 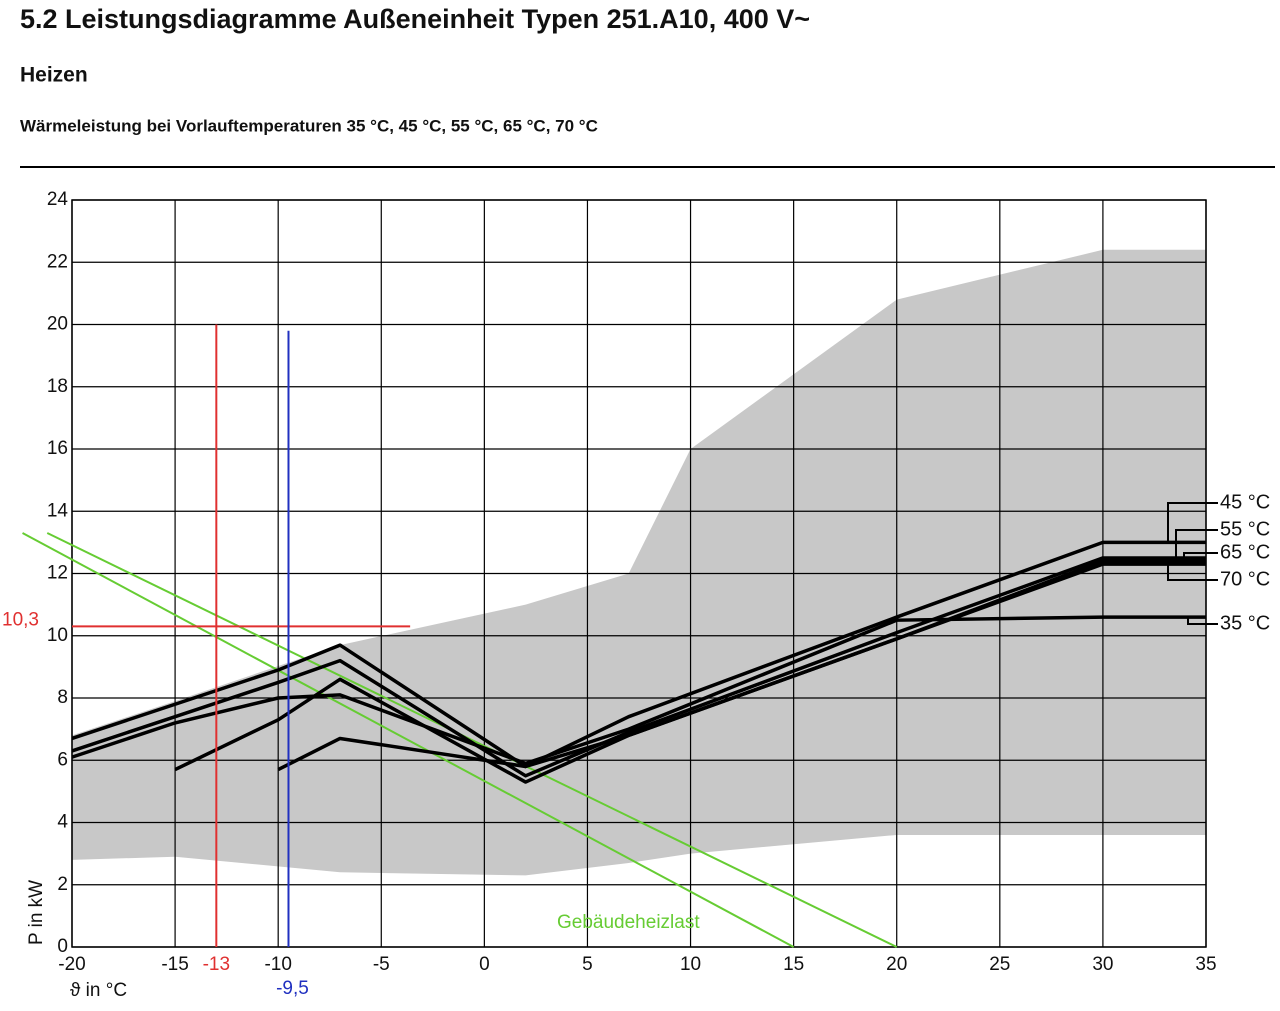 I want to click on legend-label: 35 °C, so click(x=1245, y=623).